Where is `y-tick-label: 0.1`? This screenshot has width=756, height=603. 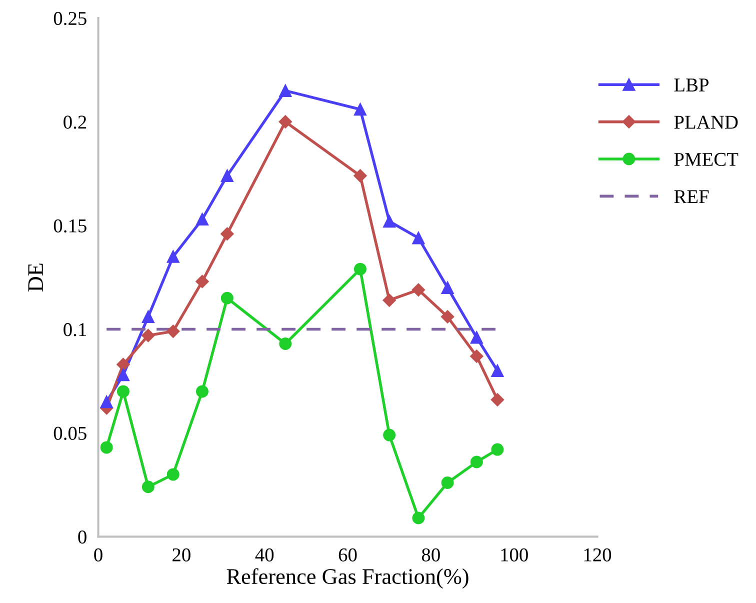 y-tick-label: 0.1 is located at coordinates (75, 329).